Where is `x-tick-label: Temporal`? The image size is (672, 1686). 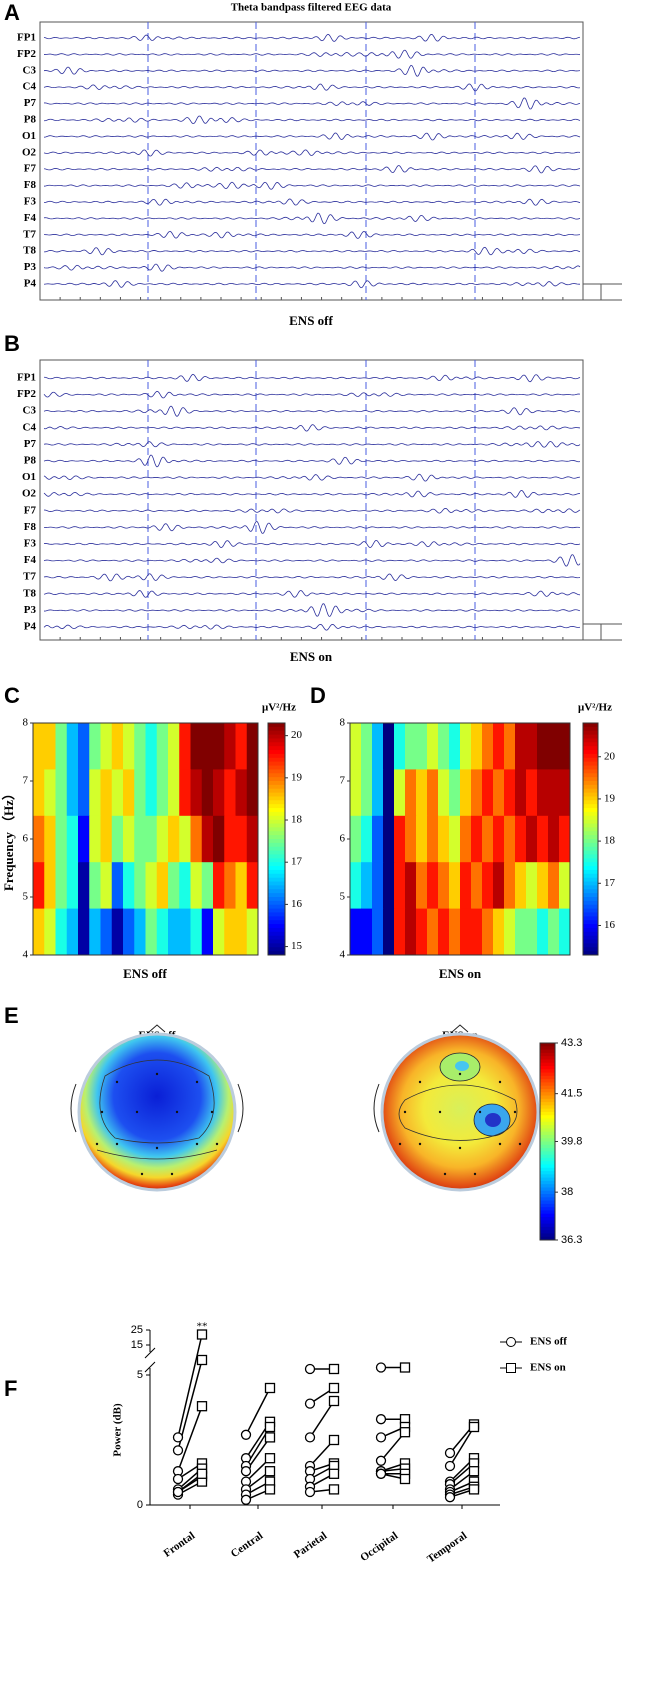
x-tick-label: Temporal is located at coordinates (447, 1548).